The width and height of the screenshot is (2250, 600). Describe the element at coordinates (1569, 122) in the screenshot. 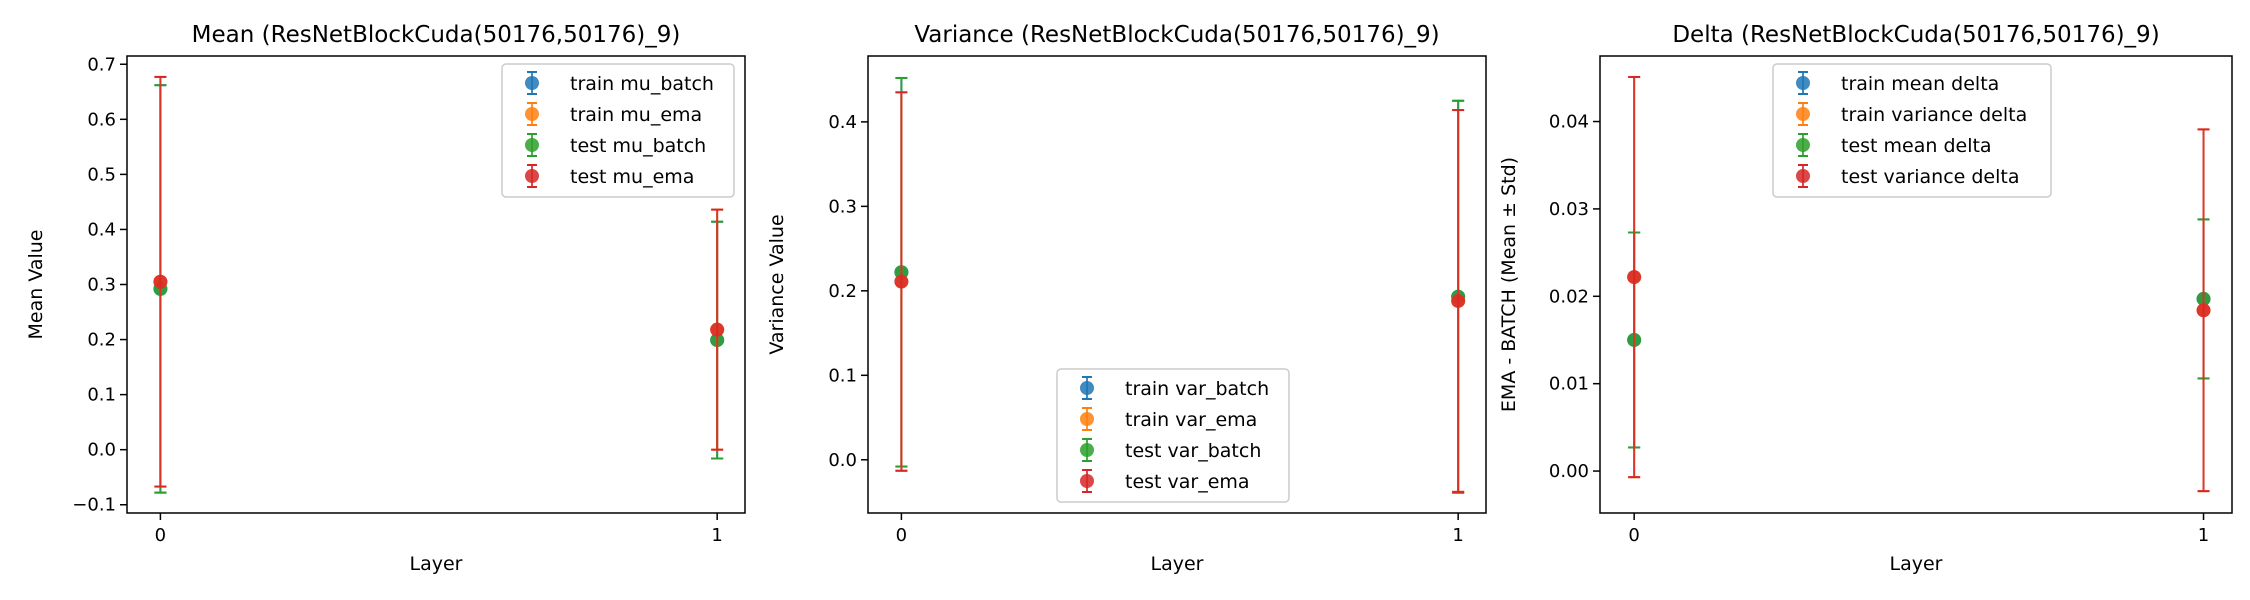

I see `y-tick-label: 0.04` at that location.